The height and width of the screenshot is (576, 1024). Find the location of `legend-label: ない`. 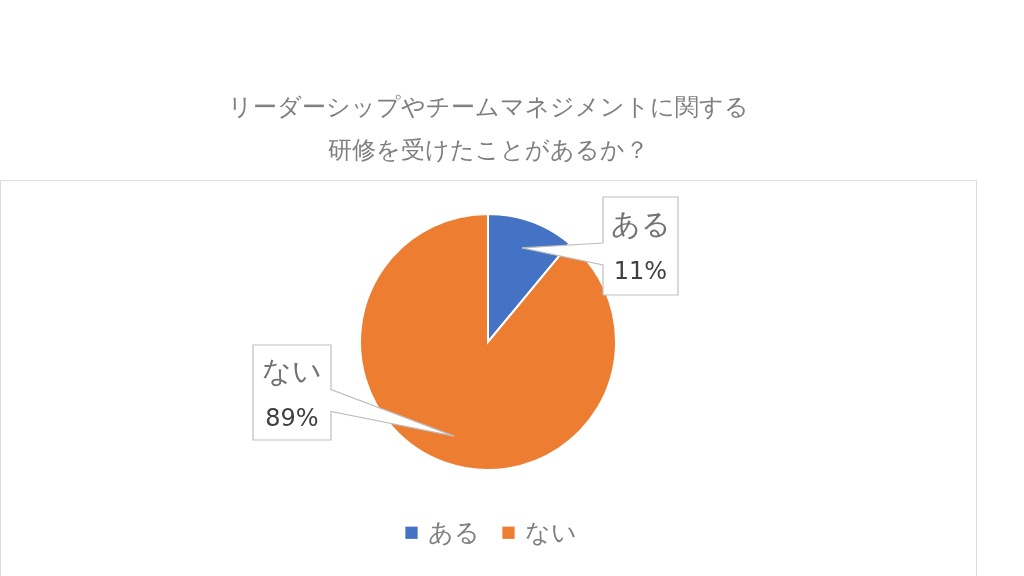

legend-label: ない is located at coordinates (551, 532).